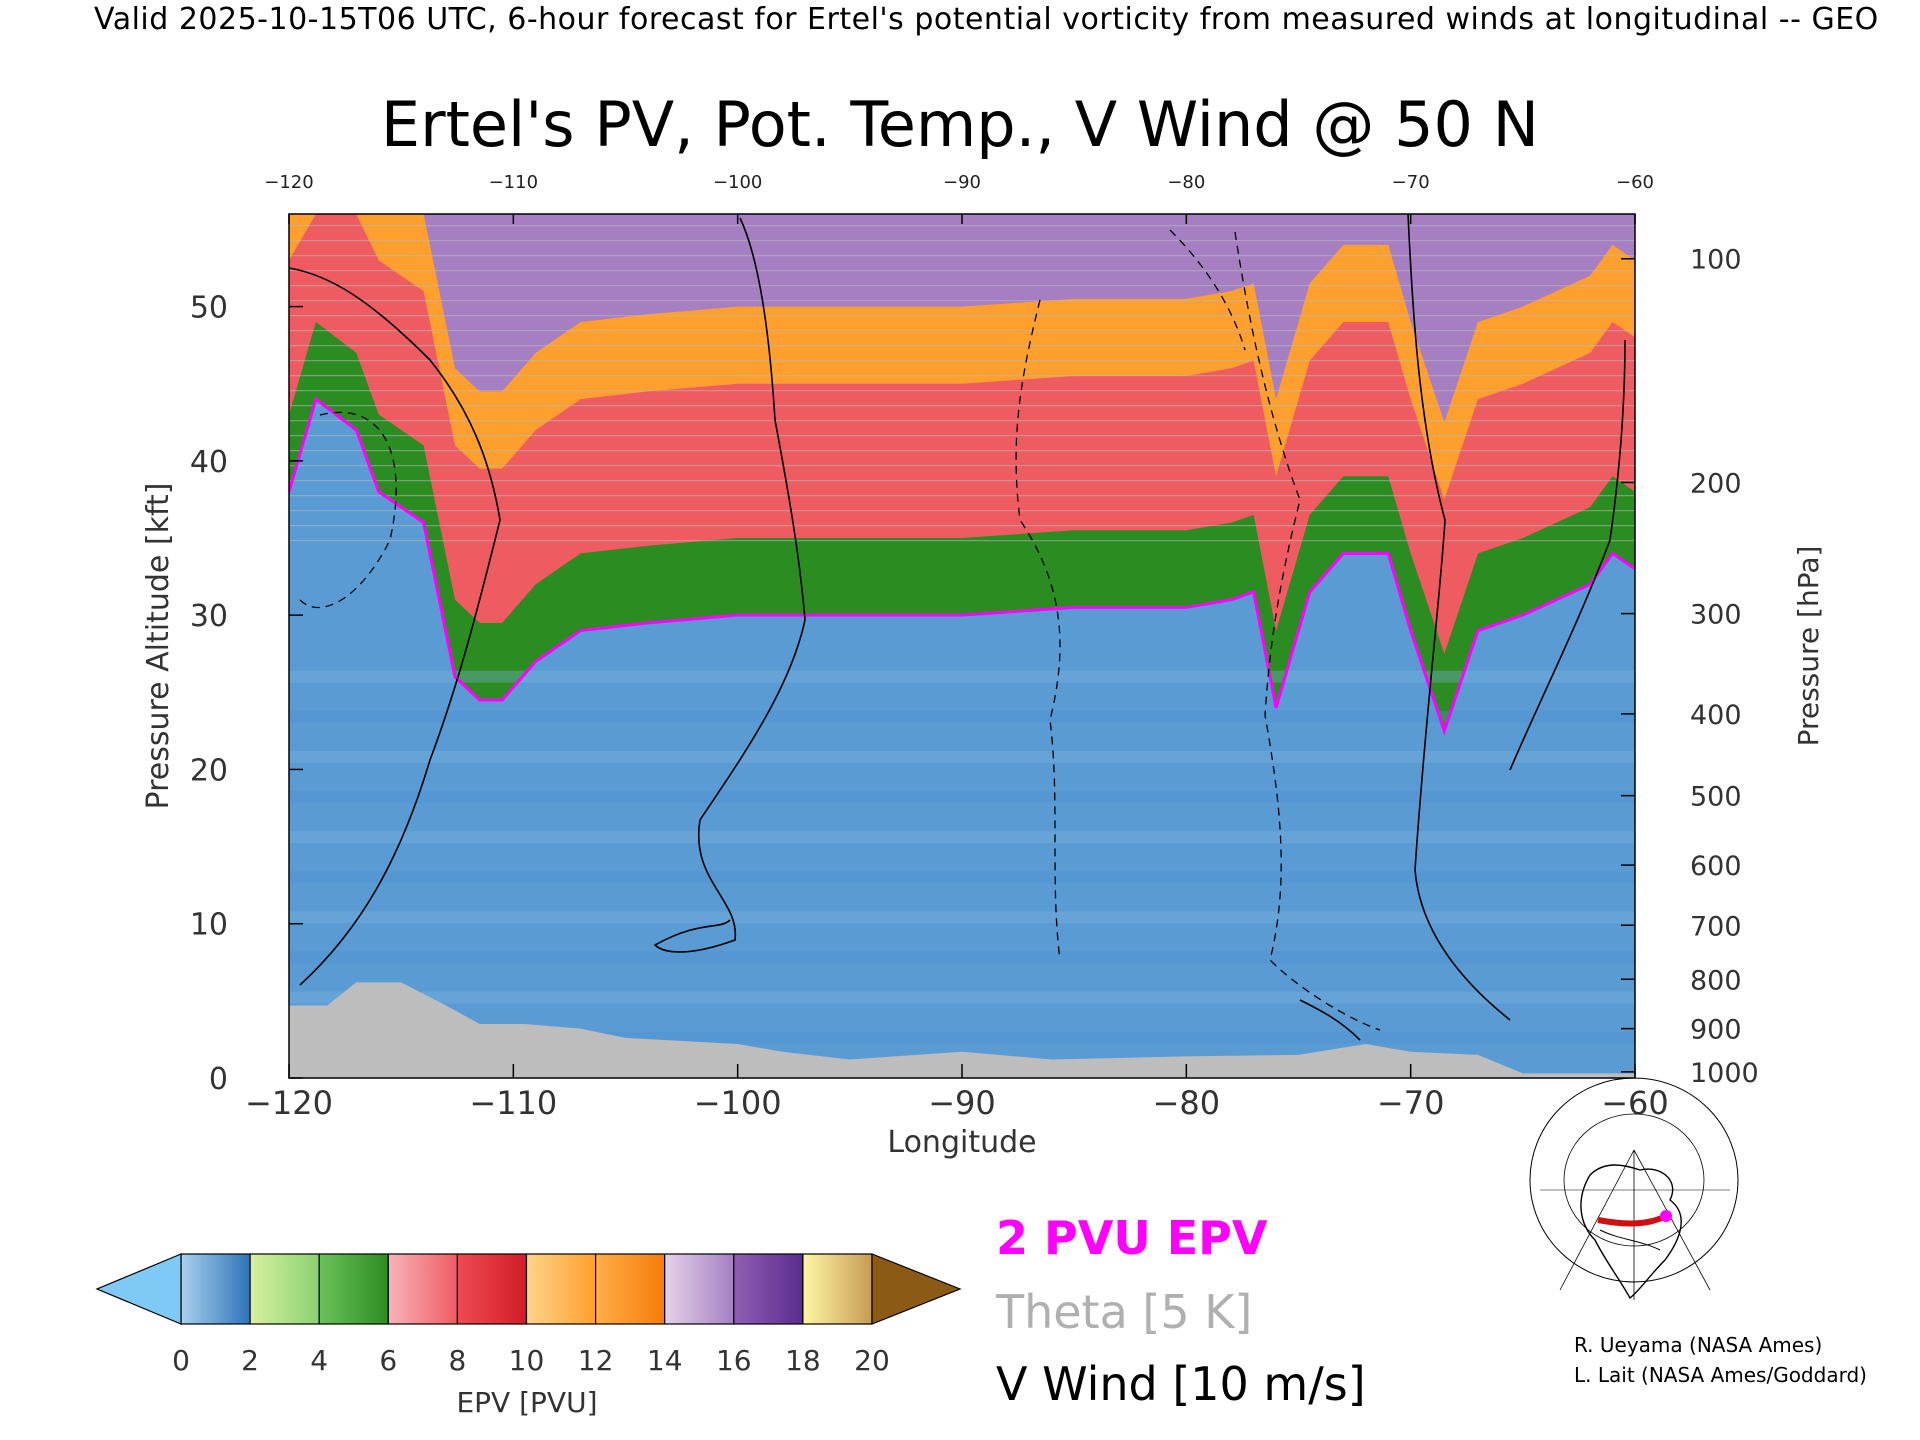 The width and height of the screenshot is (1920, 1440). Describe the element at coordinates (1716, 797) in the screenshot. I see `pressure-tick-label: 500` at that location.